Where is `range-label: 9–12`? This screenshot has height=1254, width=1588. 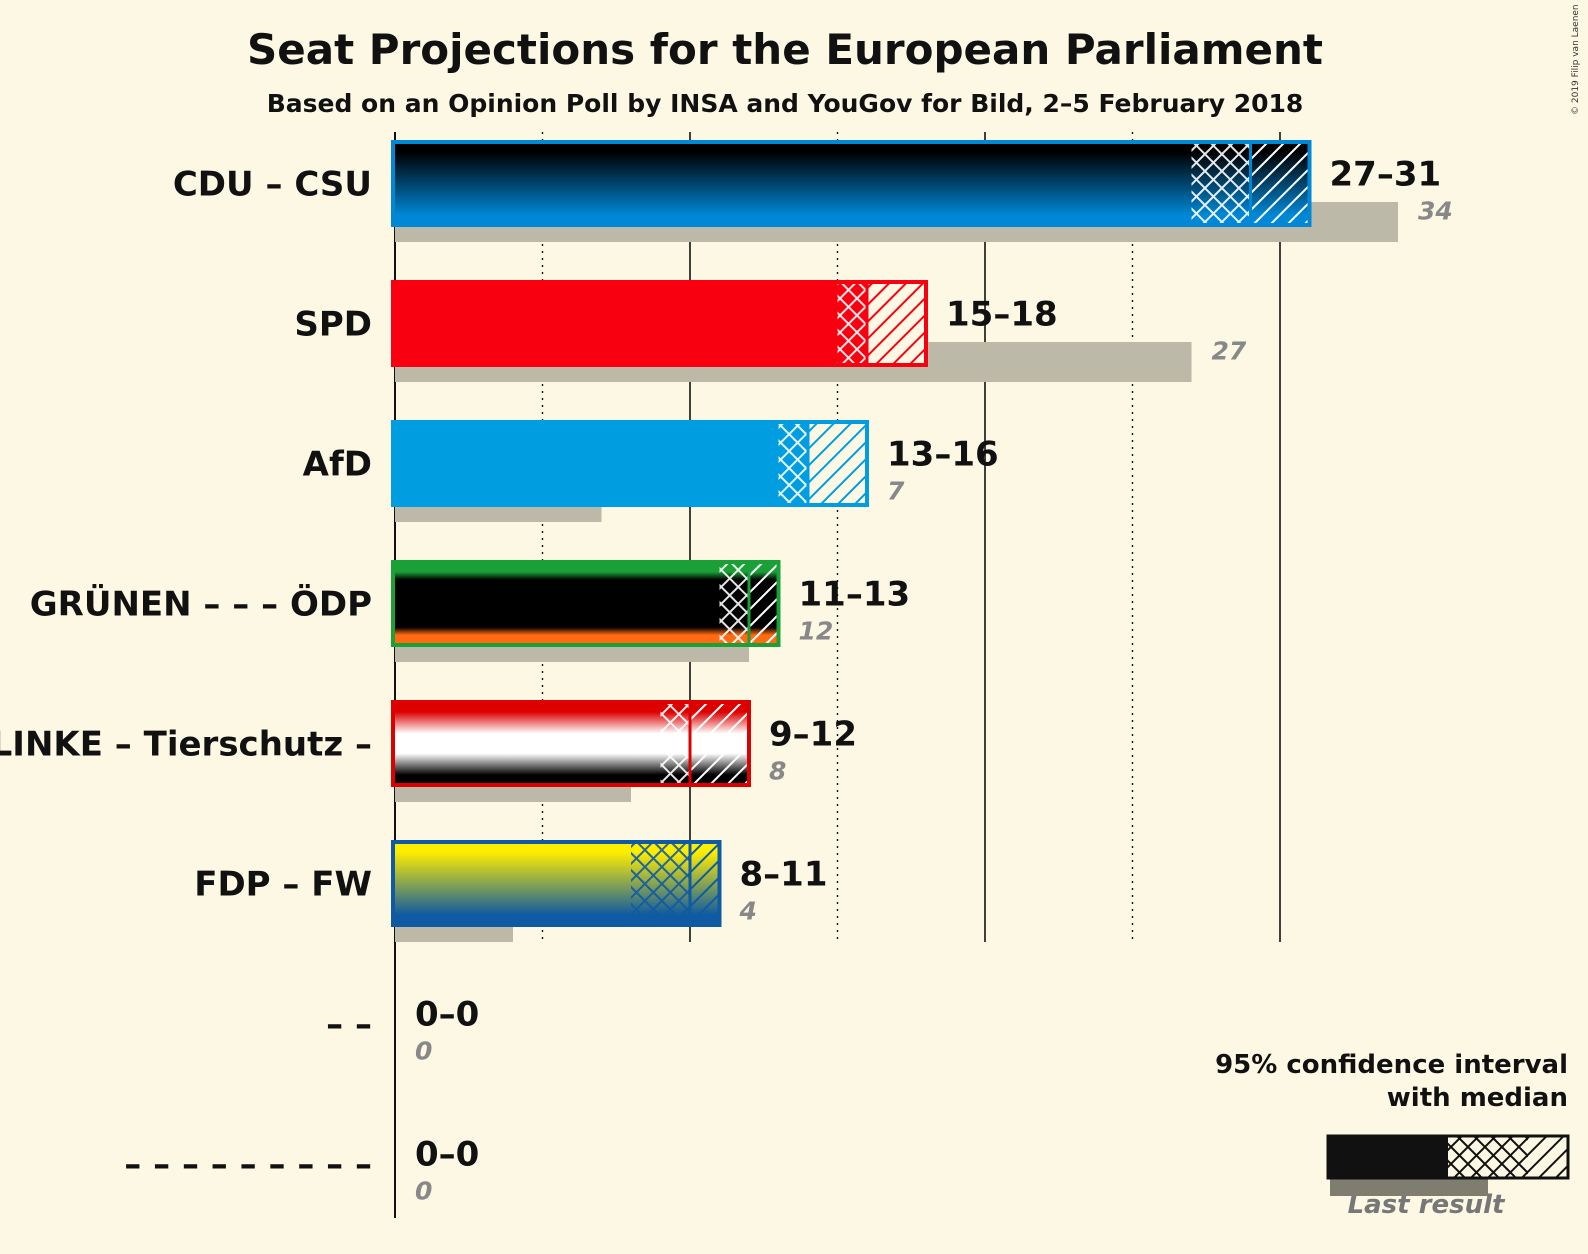 range-label: 9–12 is located at coordinates (813, 735).